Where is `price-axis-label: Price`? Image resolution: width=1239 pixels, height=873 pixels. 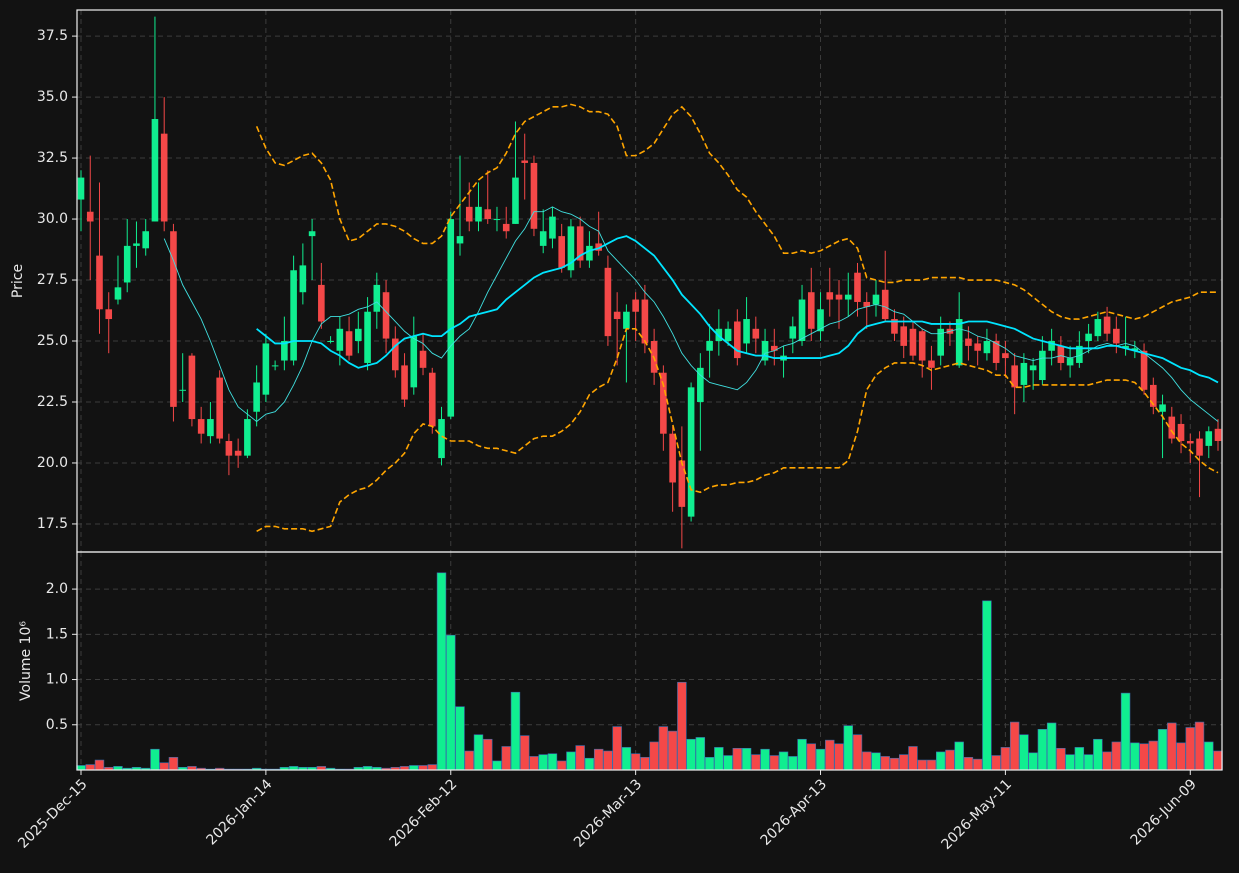 price-axis-label: Price is located at coordinates (18, 281).